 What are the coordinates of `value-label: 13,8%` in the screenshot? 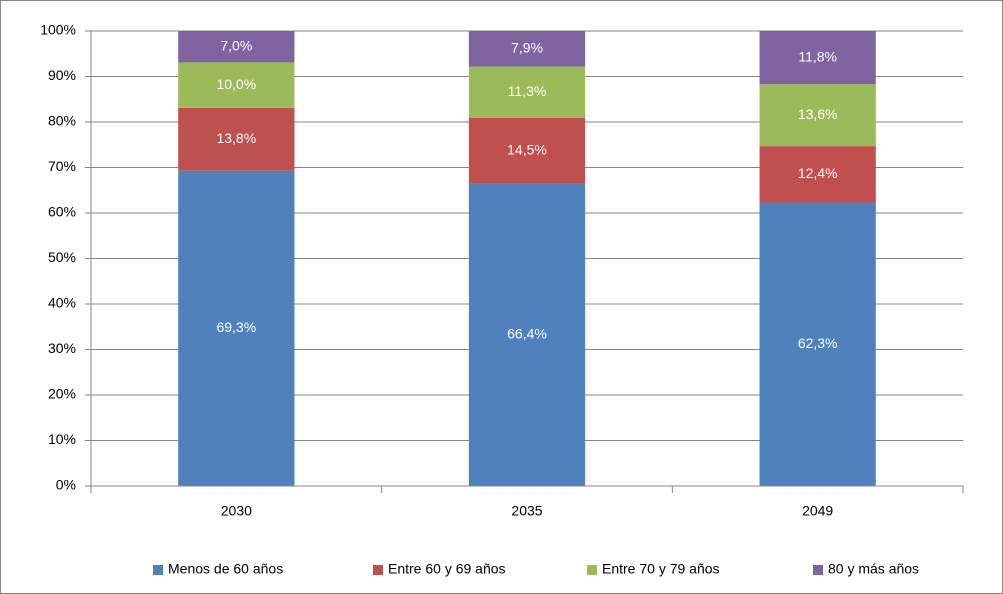 It's located at (236, 138).